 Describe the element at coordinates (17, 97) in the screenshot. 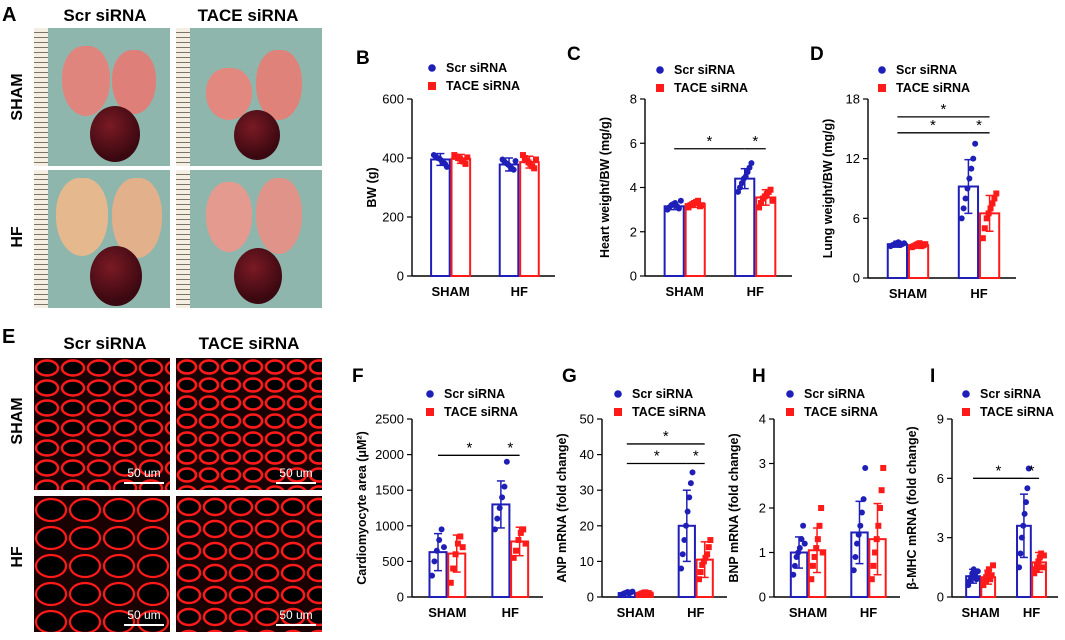

I see `photo-row-label-sham: SHAM` at that location.